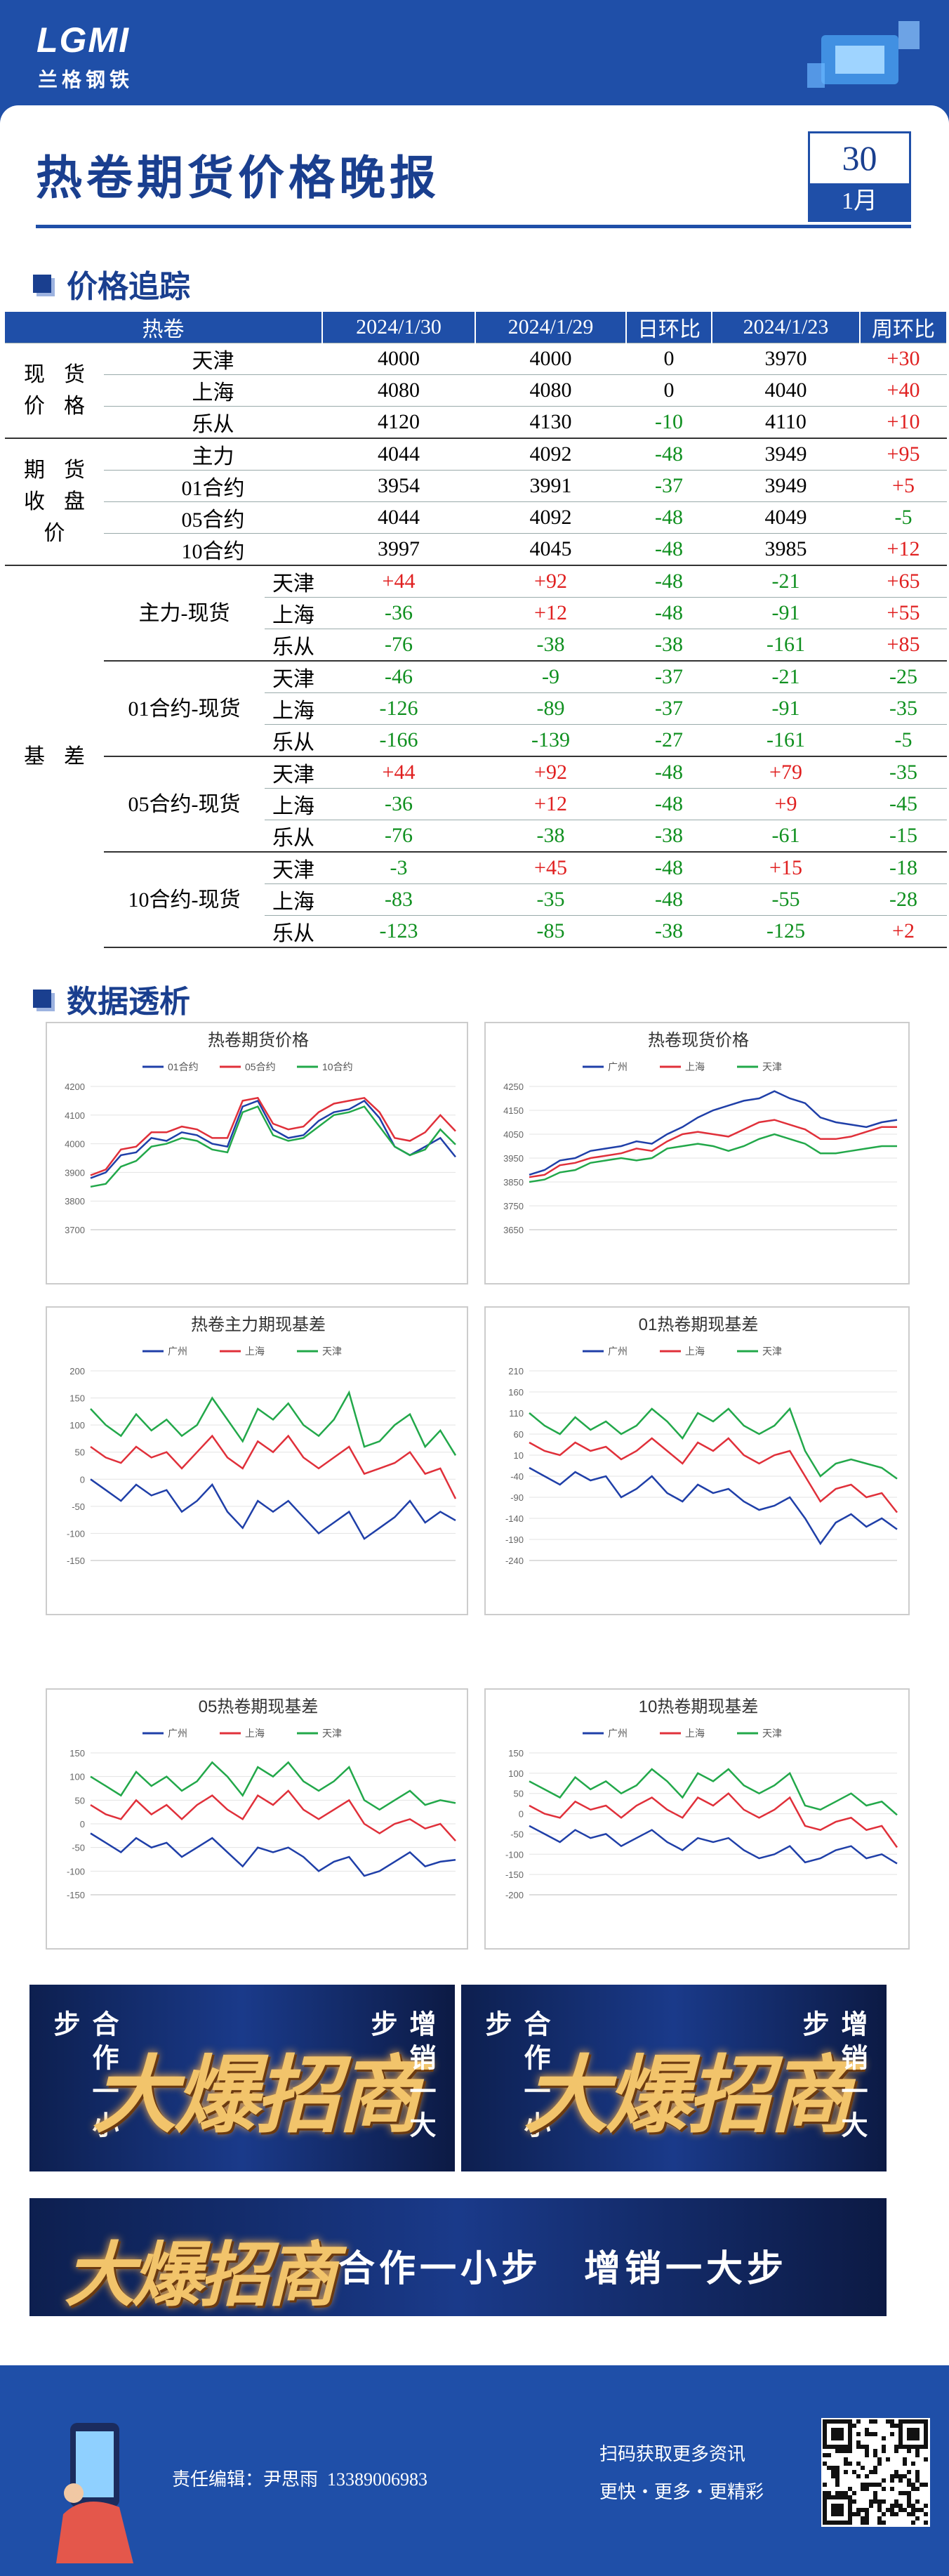 The width and height of the screenshot is (949, 2576). What do you see at coordinates (550, 422) in the screenshot?
I see `value-cell: 4130` at bounding box center [550, 422].